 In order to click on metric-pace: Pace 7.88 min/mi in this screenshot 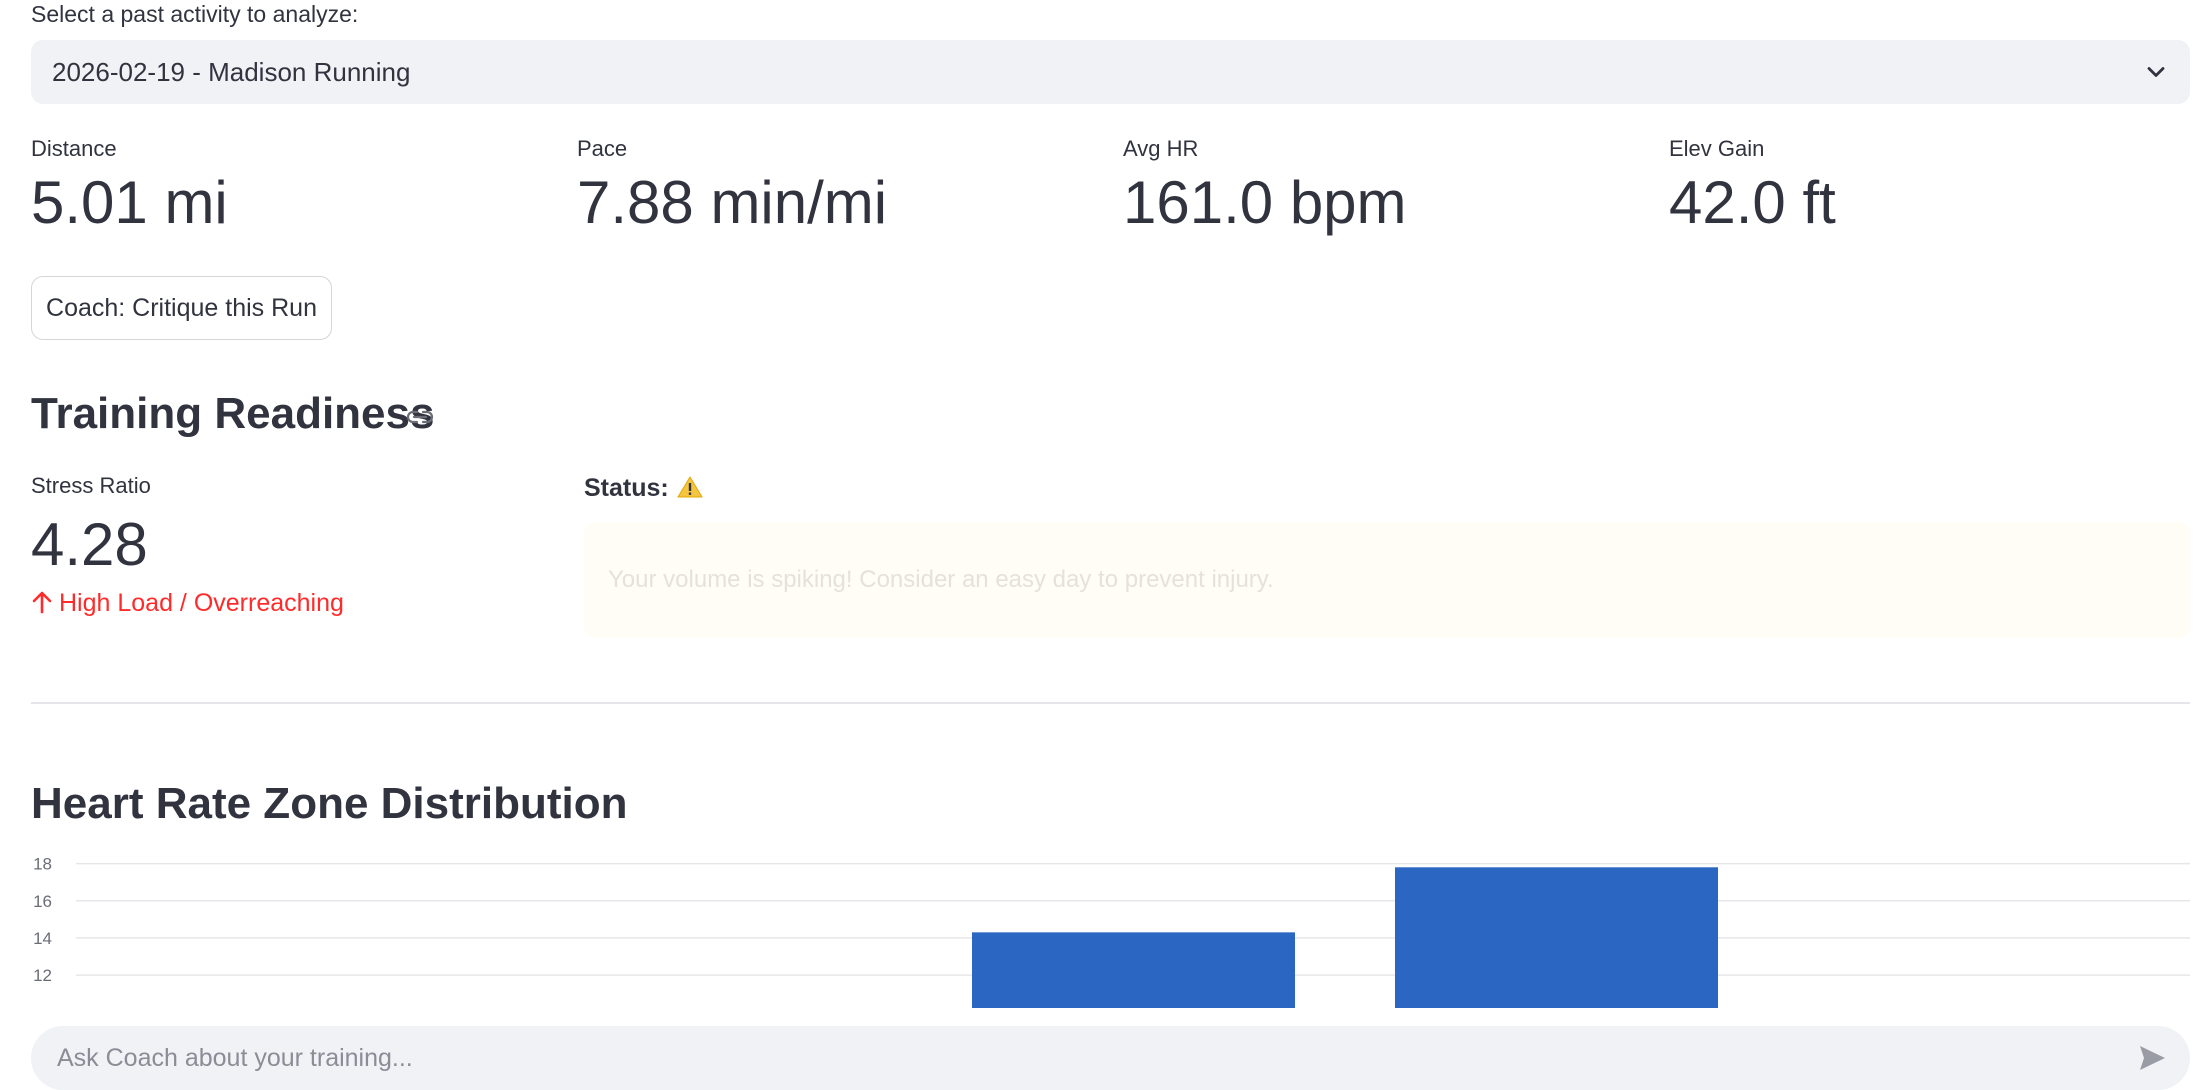, I will do `click(732, 187)`.